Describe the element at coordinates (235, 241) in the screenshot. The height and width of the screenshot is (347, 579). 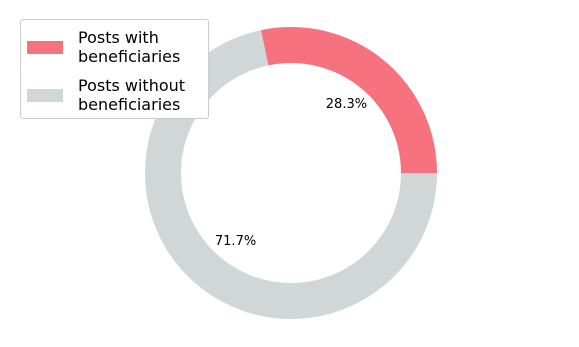
I see `value-label: 71.7%` at that location.